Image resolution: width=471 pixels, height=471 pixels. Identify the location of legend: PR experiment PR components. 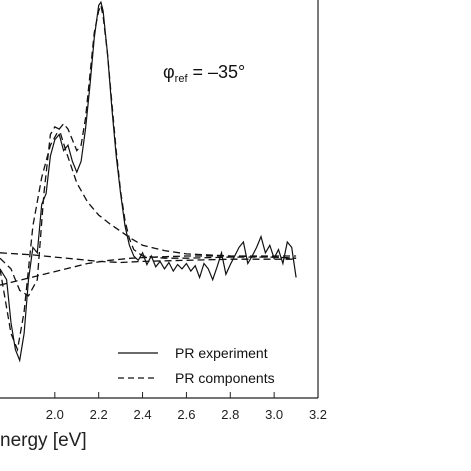
(196, 365).